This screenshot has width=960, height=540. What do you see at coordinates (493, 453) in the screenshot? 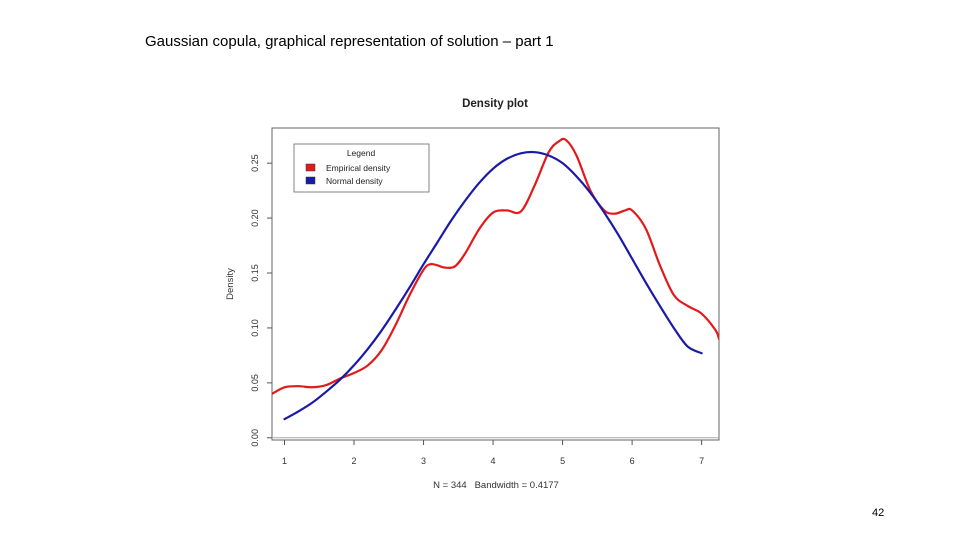
I see `x-axis: 1 2 3 4 5 6 7` at bounding box center [493, 453].